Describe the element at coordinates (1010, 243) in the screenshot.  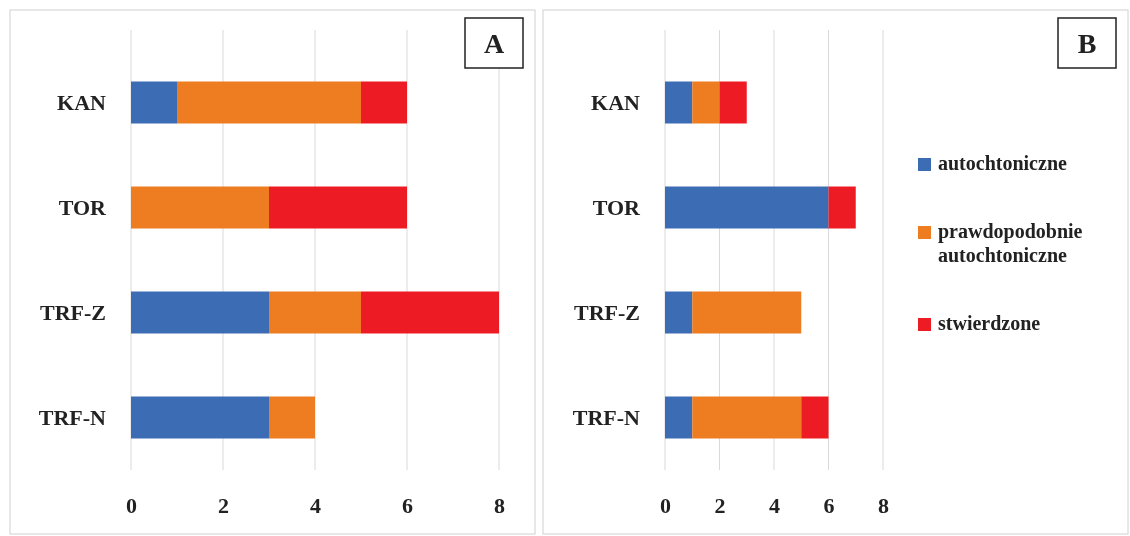
I see `legend-label: prawdopodobnie autochtoniczne` at that location.